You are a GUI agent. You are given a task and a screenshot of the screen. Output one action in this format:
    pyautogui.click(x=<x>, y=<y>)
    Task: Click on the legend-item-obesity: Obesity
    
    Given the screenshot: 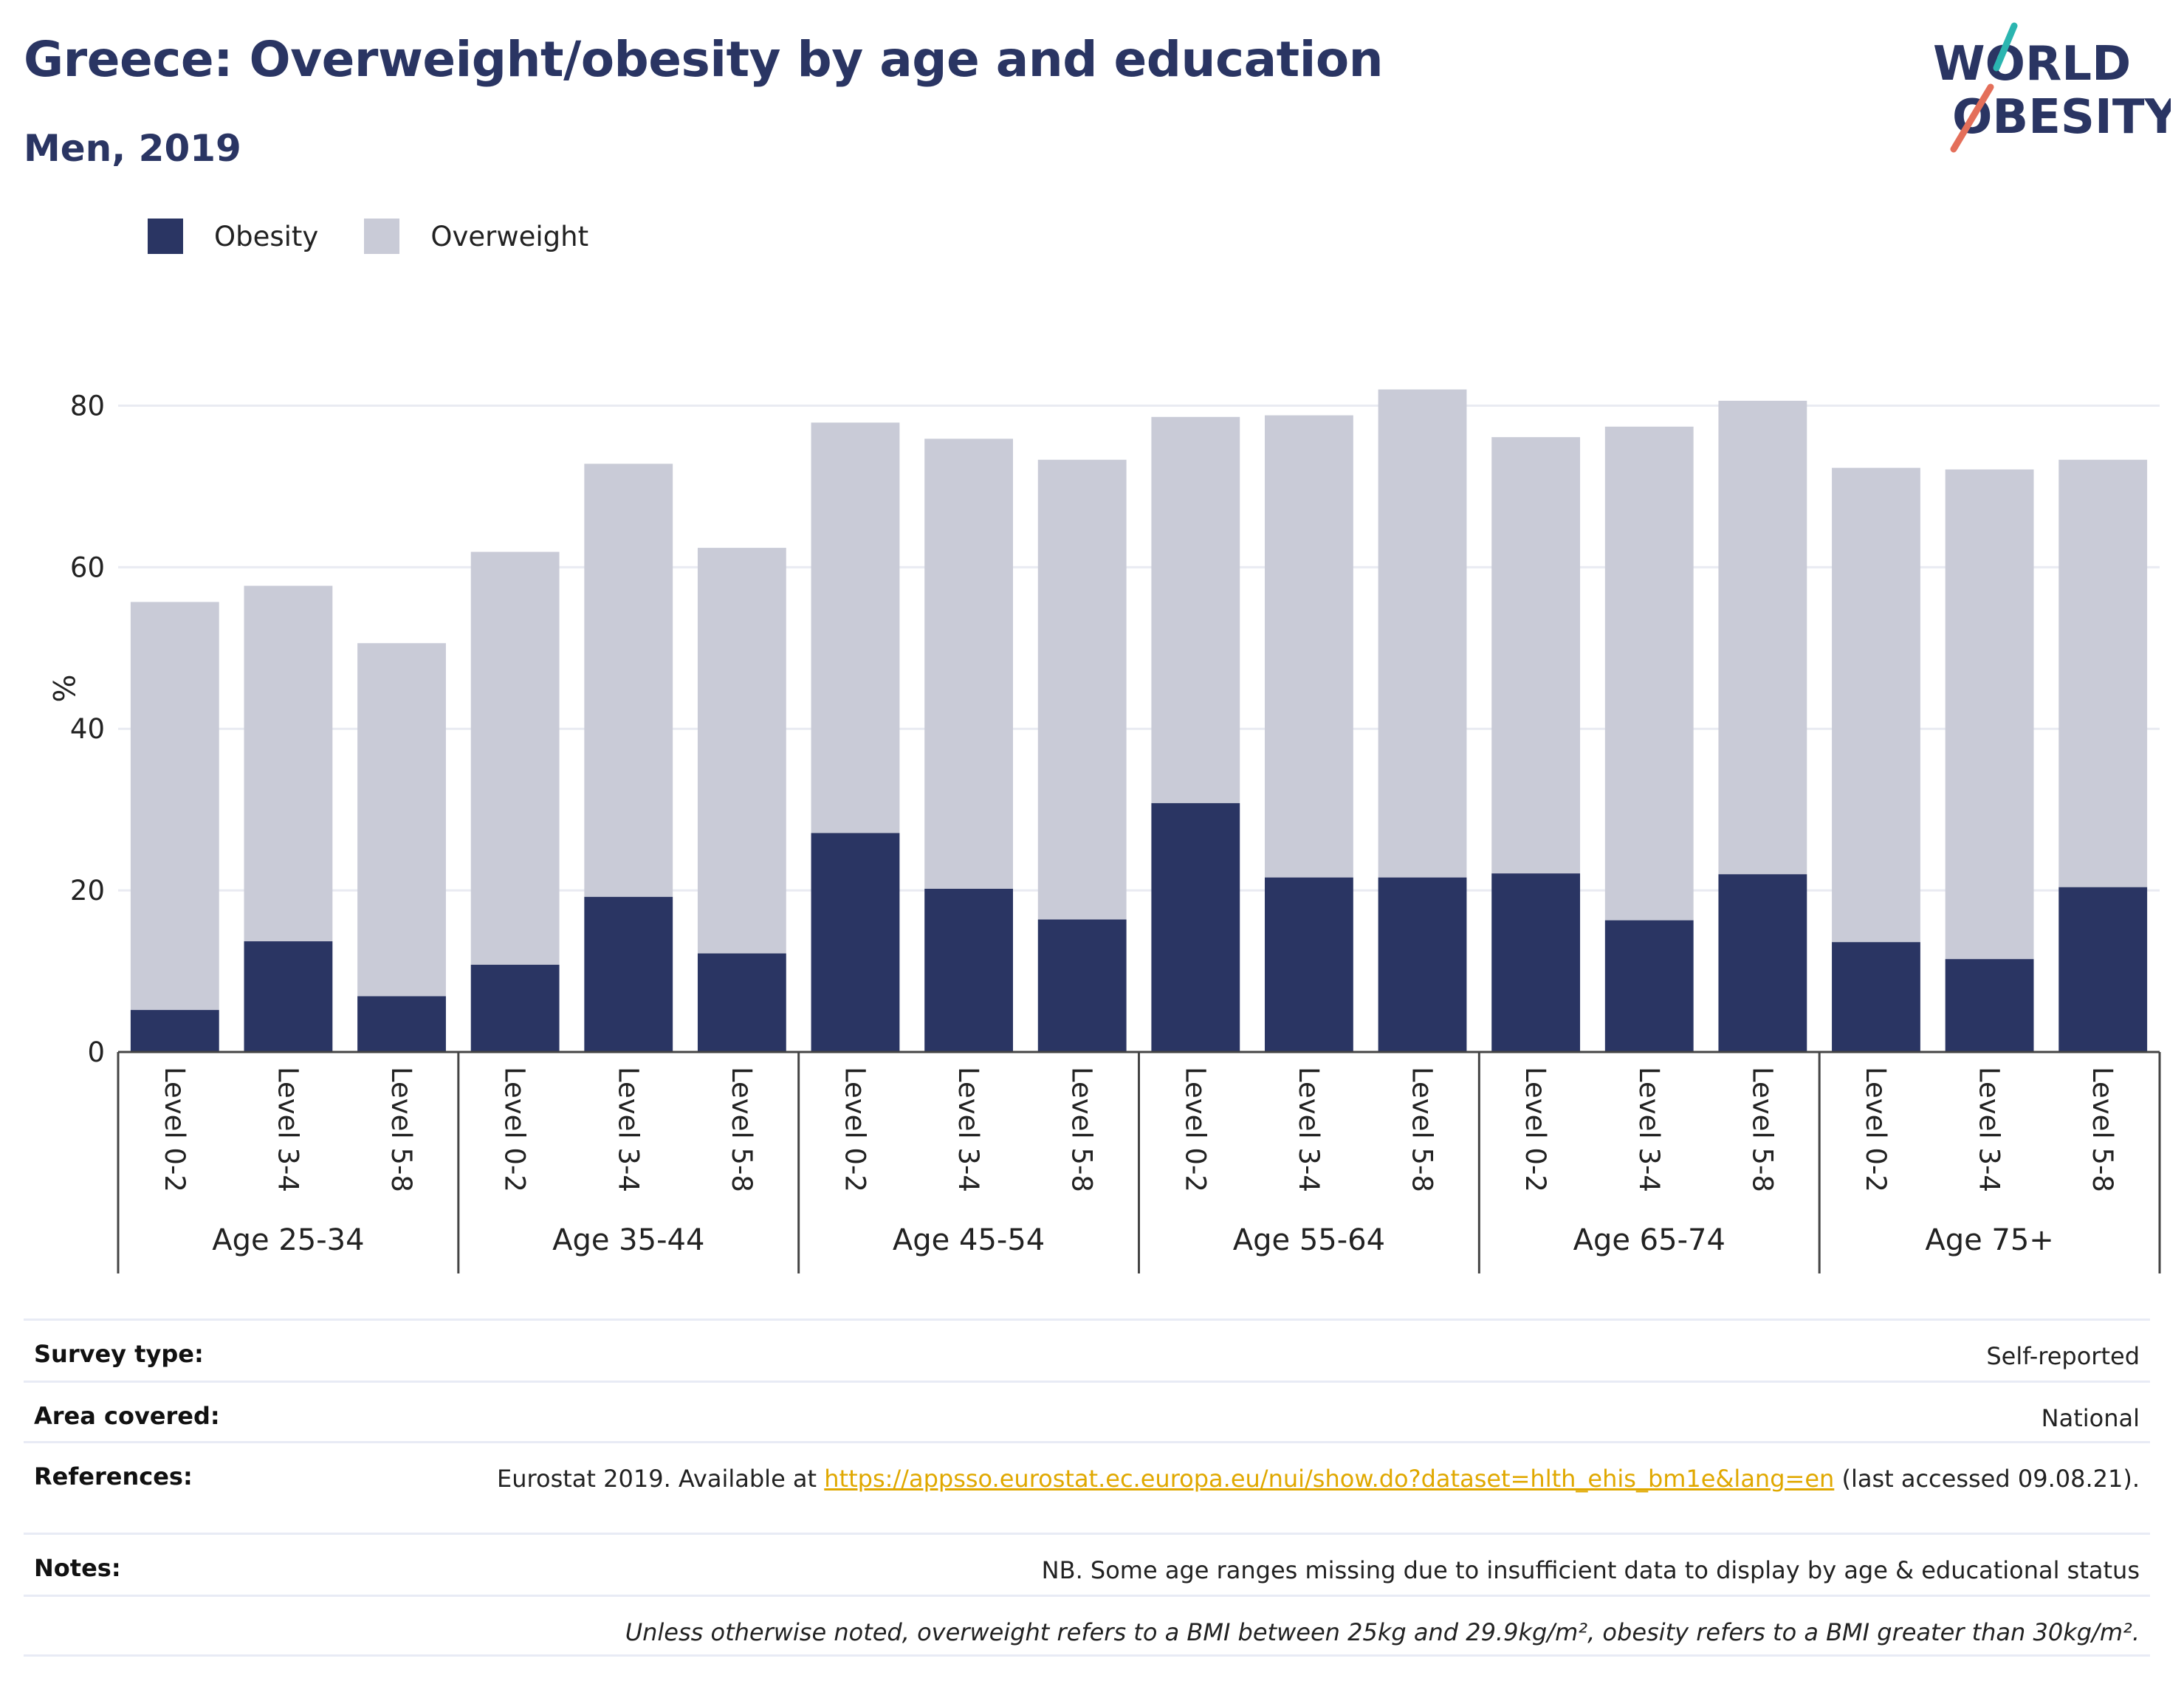 What is the action you would take?
    pyautogui.click(x=233, y=237)
    